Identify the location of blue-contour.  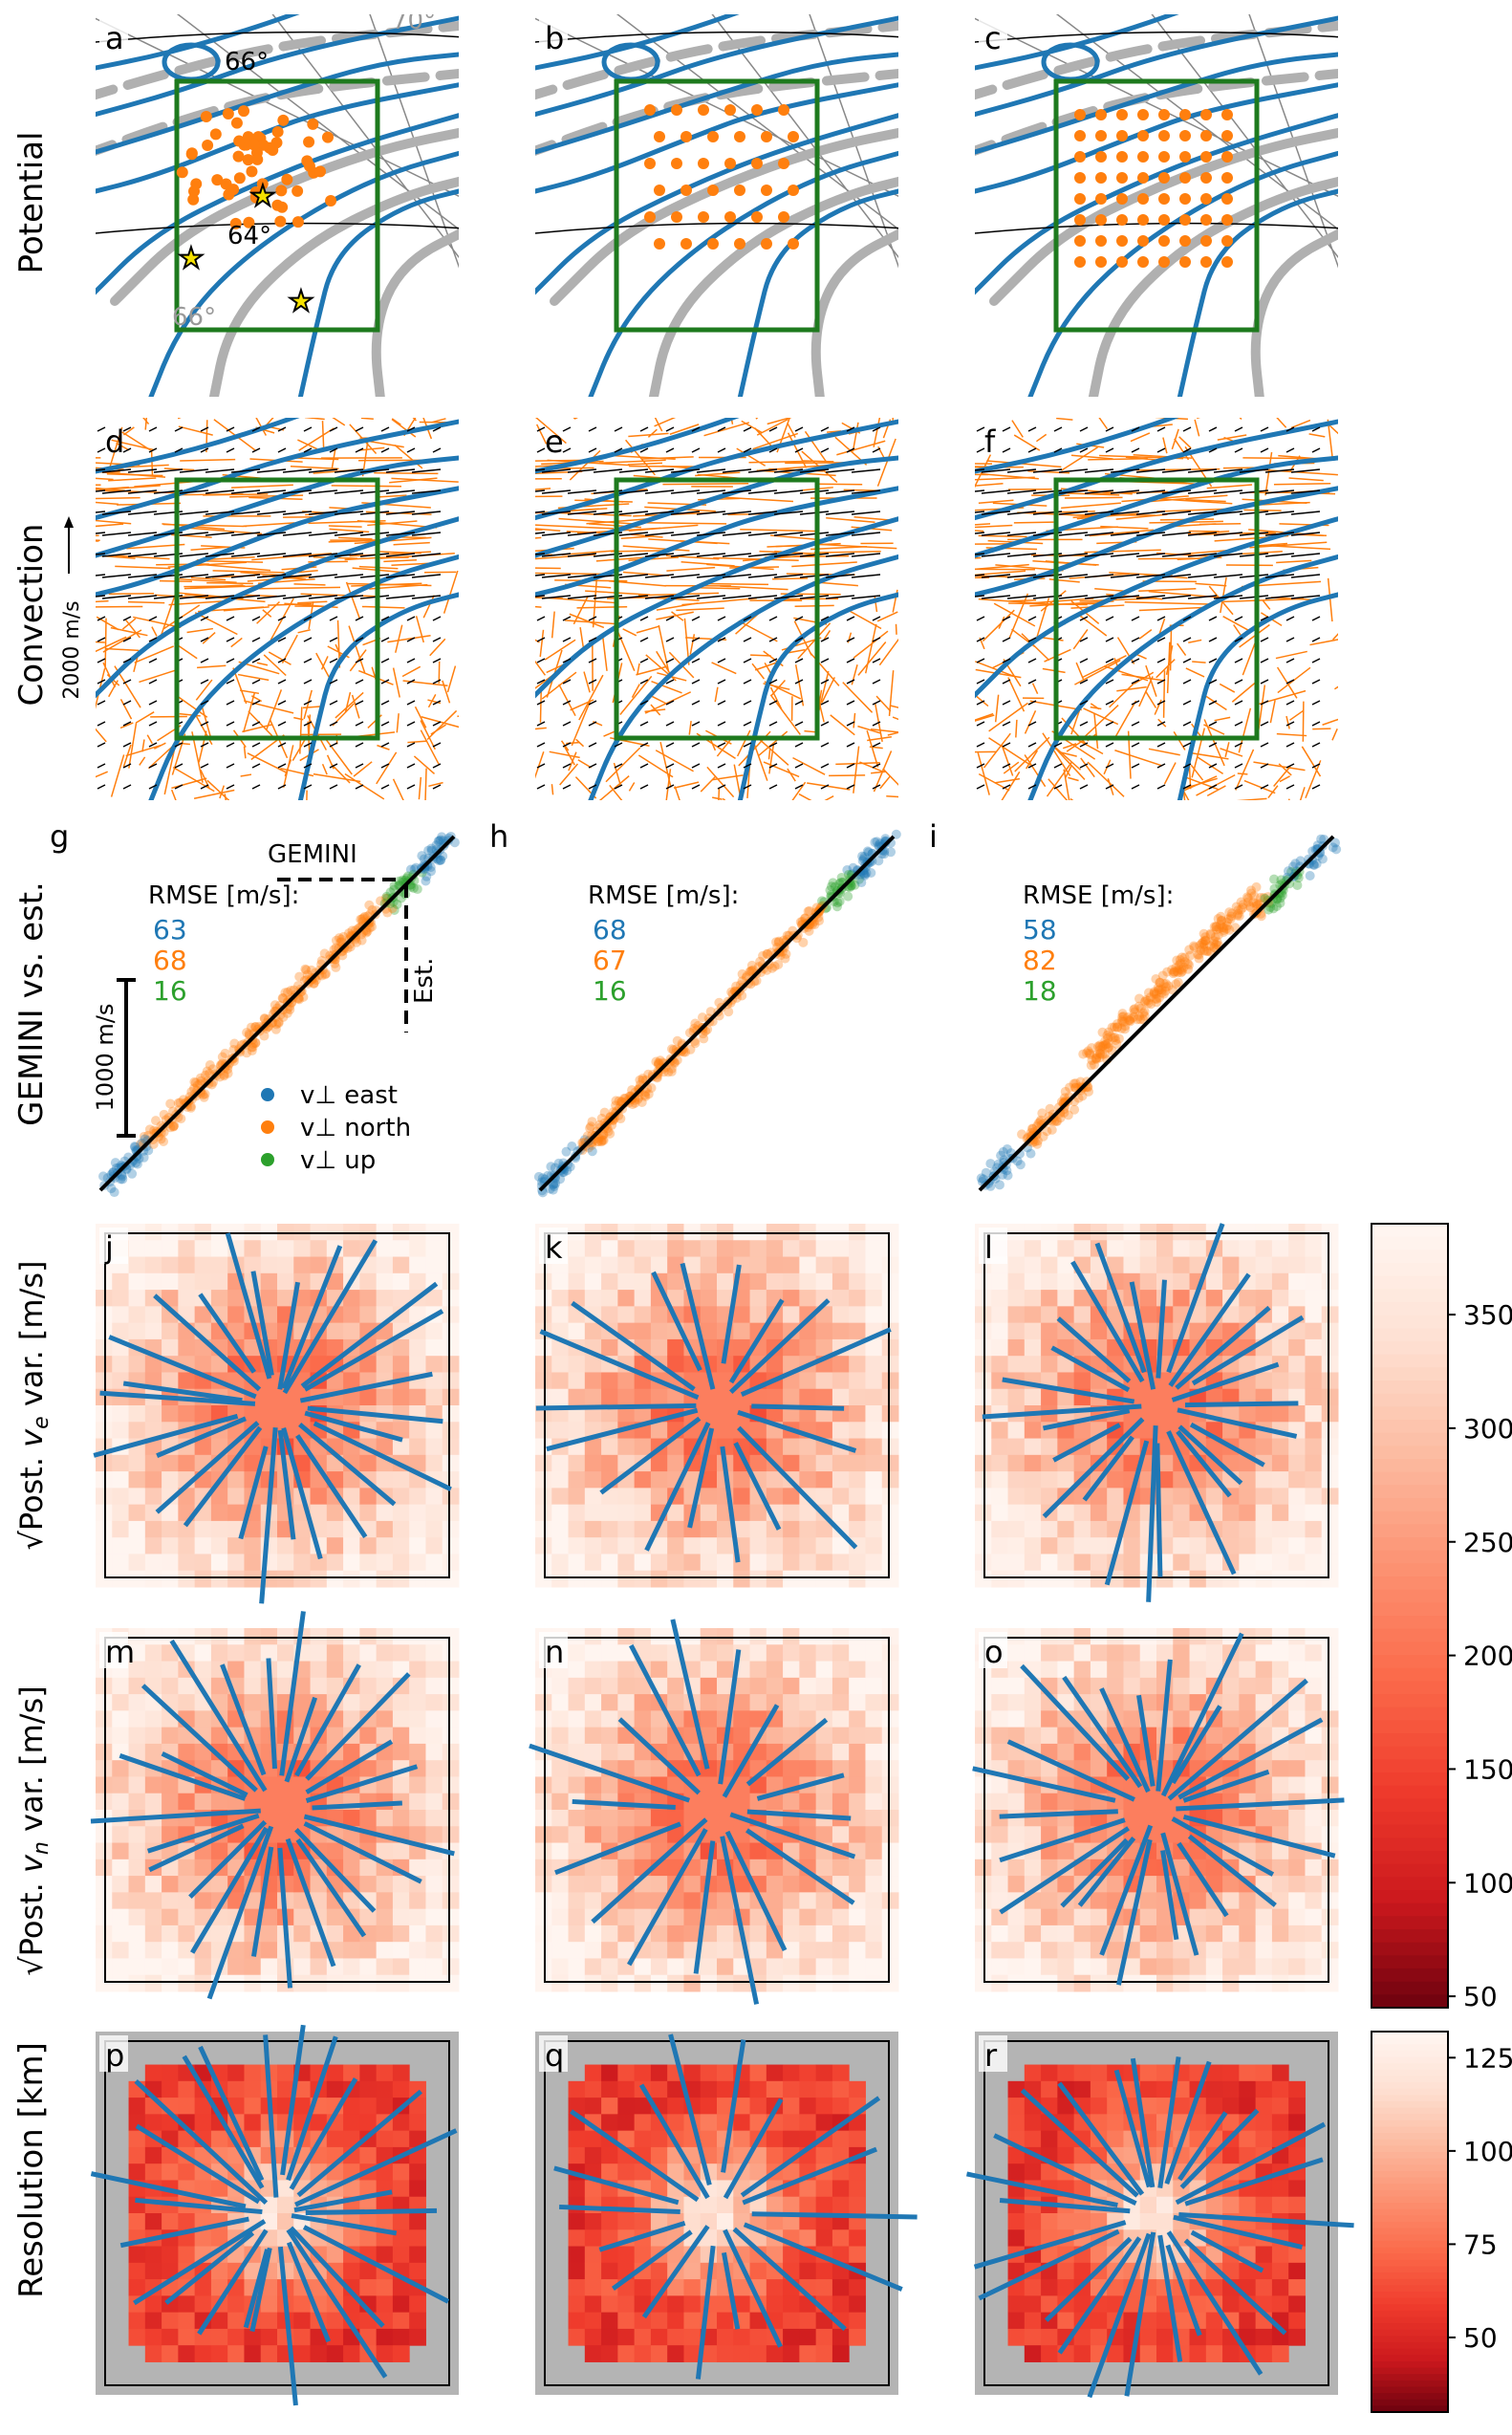
(1257, 696).